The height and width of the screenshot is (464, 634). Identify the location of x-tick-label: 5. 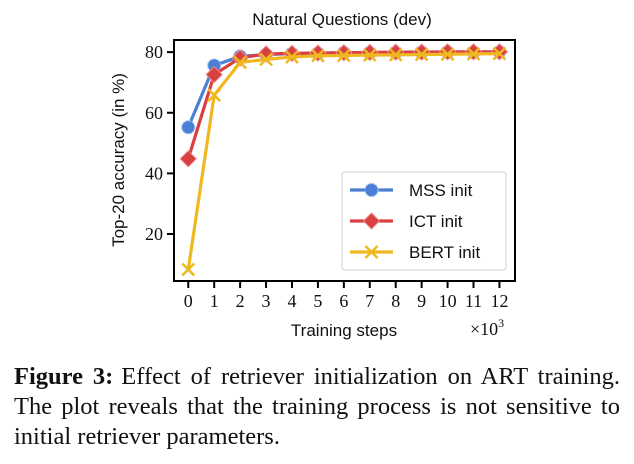
(317, 301).